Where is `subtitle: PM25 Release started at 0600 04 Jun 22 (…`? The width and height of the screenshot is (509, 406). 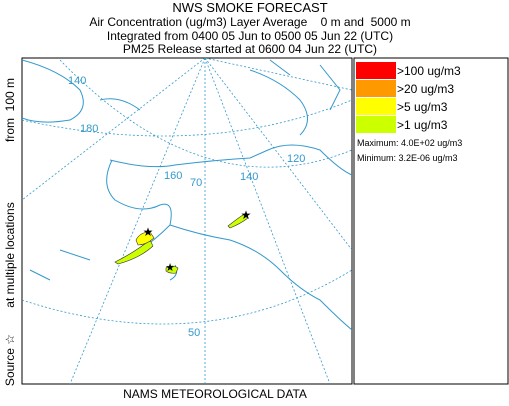
subtitle: PM25 Release started at 0600 04 Jun 22 (… is located at coordinates (250, 49).